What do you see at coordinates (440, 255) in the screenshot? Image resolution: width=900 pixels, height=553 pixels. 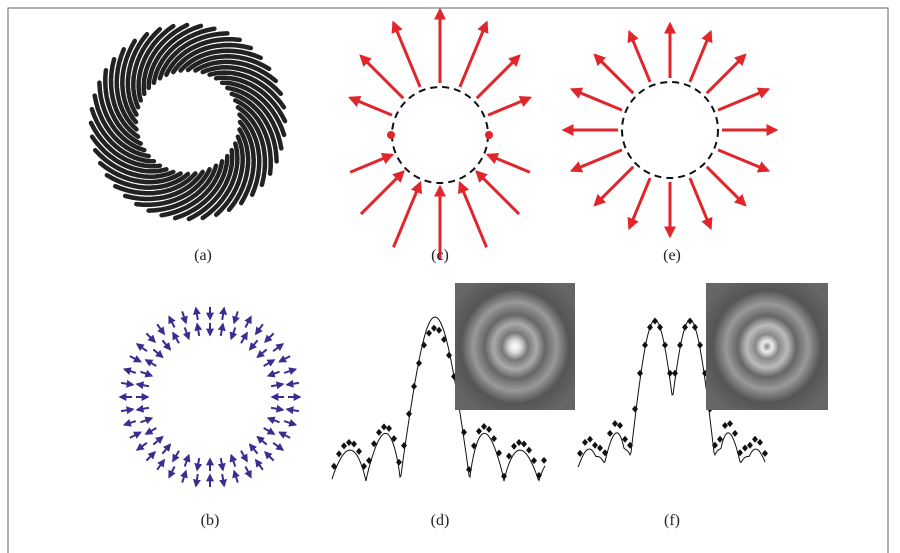 I see `panel-label: (c)` at bounding box center [440, 255].